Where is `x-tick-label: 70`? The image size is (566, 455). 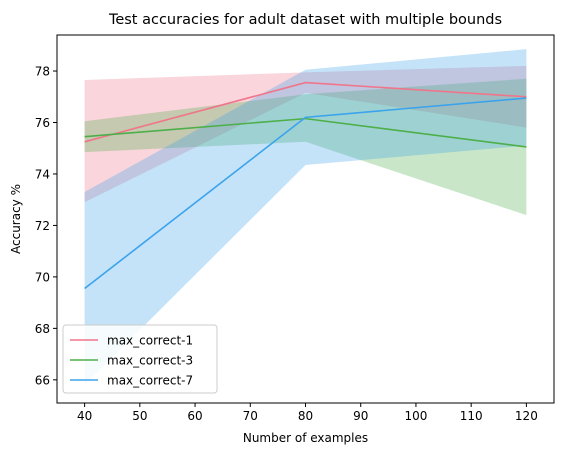
x-tick-label: 70 is located at coordinates (250, 416).